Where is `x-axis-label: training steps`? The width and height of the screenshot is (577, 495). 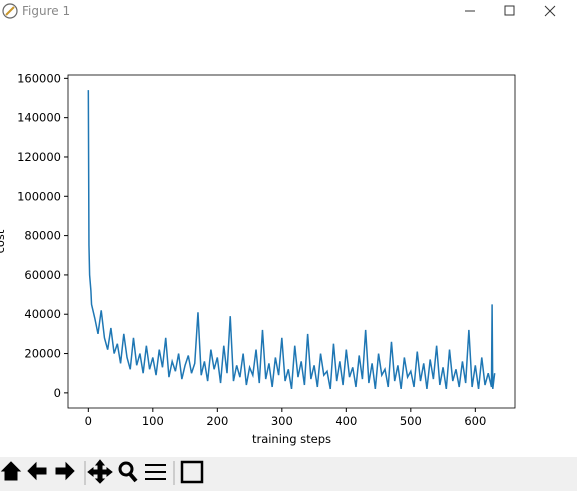 x-axis-label: training steps is located at coordinates (291, 439).